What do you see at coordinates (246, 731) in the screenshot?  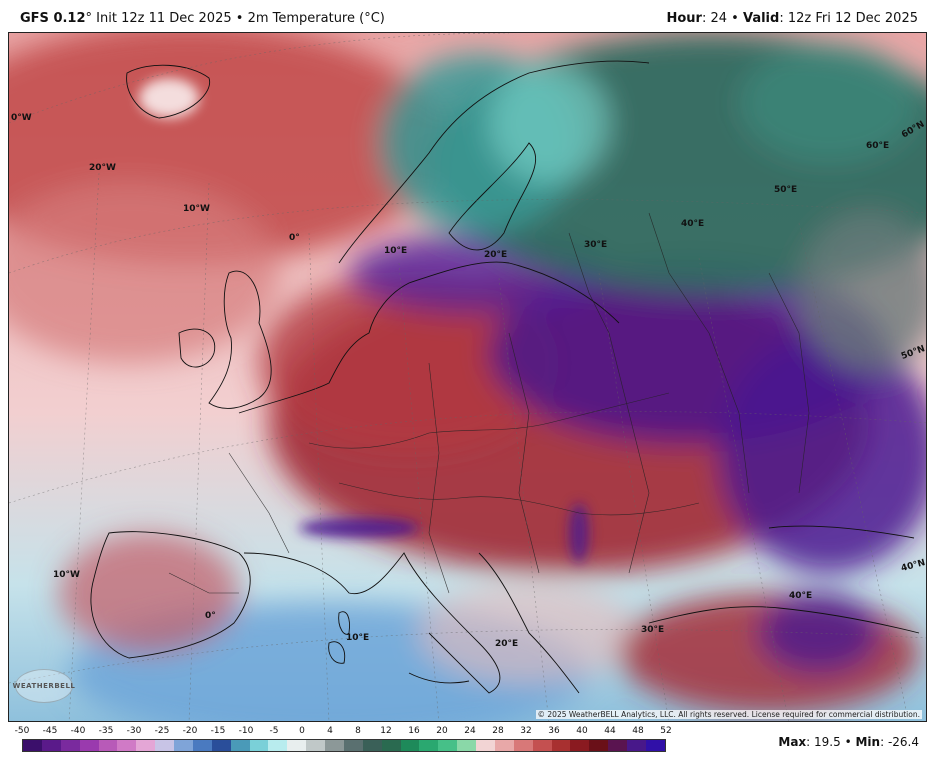 I see `colorbar-tick-label: -10` at bounding box center [246, 731].